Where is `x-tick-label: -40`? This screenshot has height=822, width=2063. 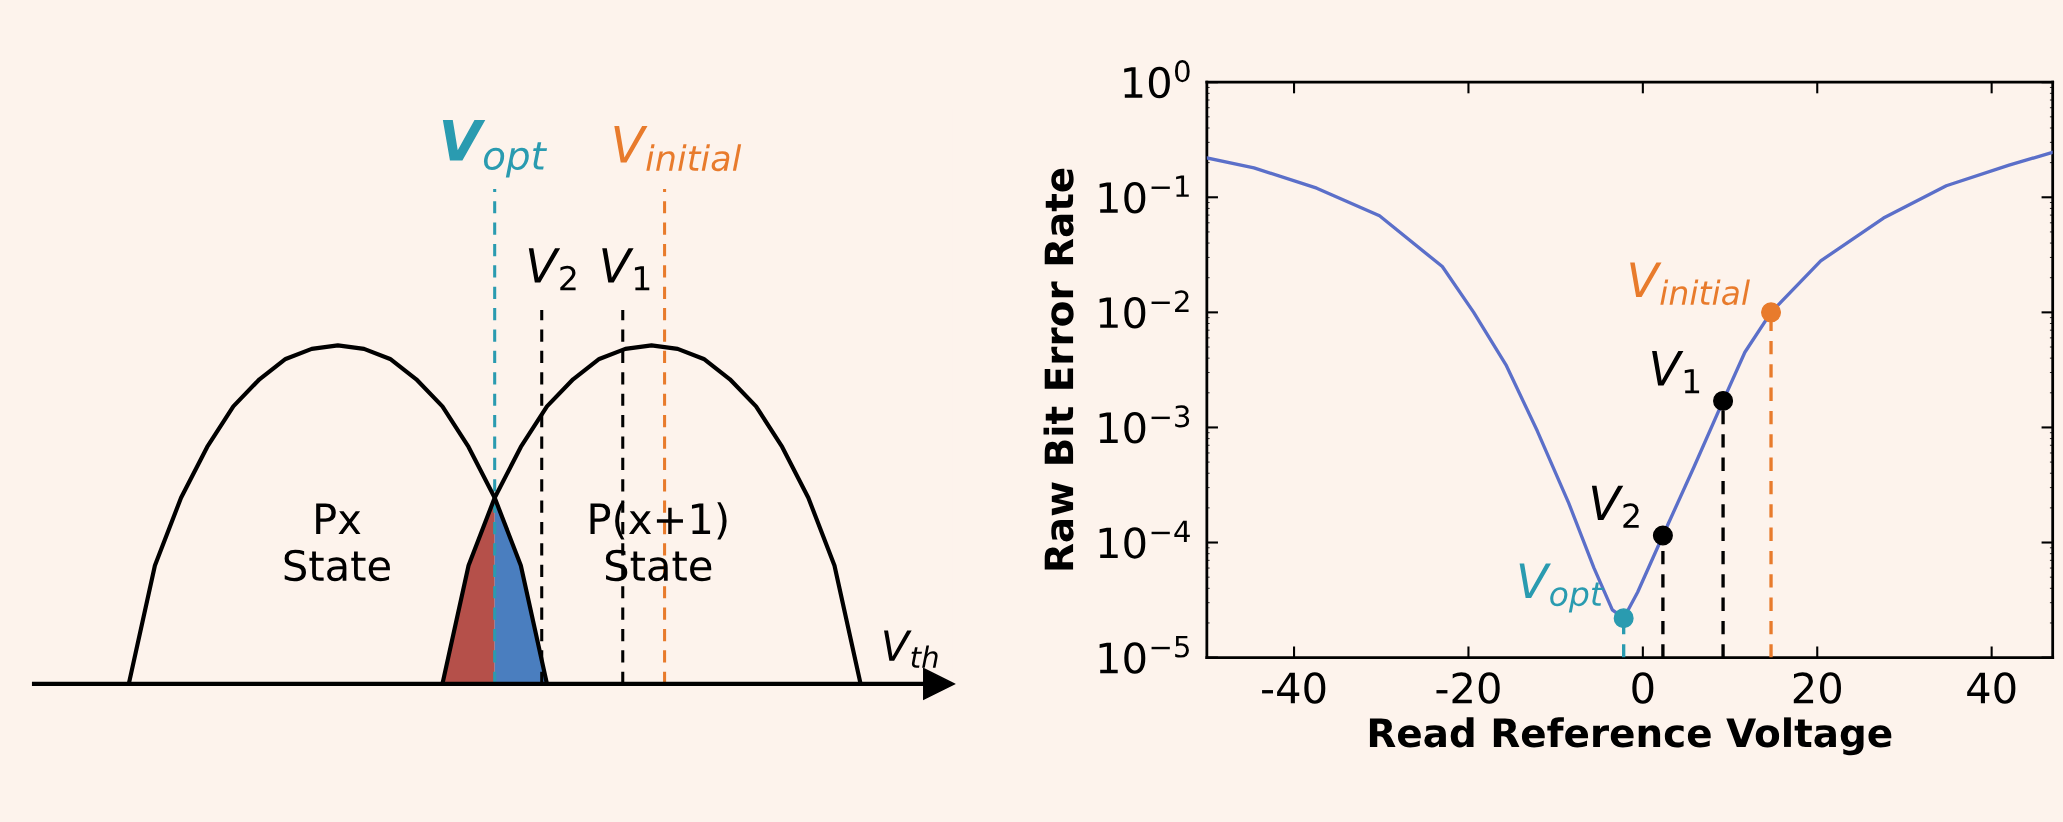
x-tick-label: -40 is located at coordinates (1294, 688).